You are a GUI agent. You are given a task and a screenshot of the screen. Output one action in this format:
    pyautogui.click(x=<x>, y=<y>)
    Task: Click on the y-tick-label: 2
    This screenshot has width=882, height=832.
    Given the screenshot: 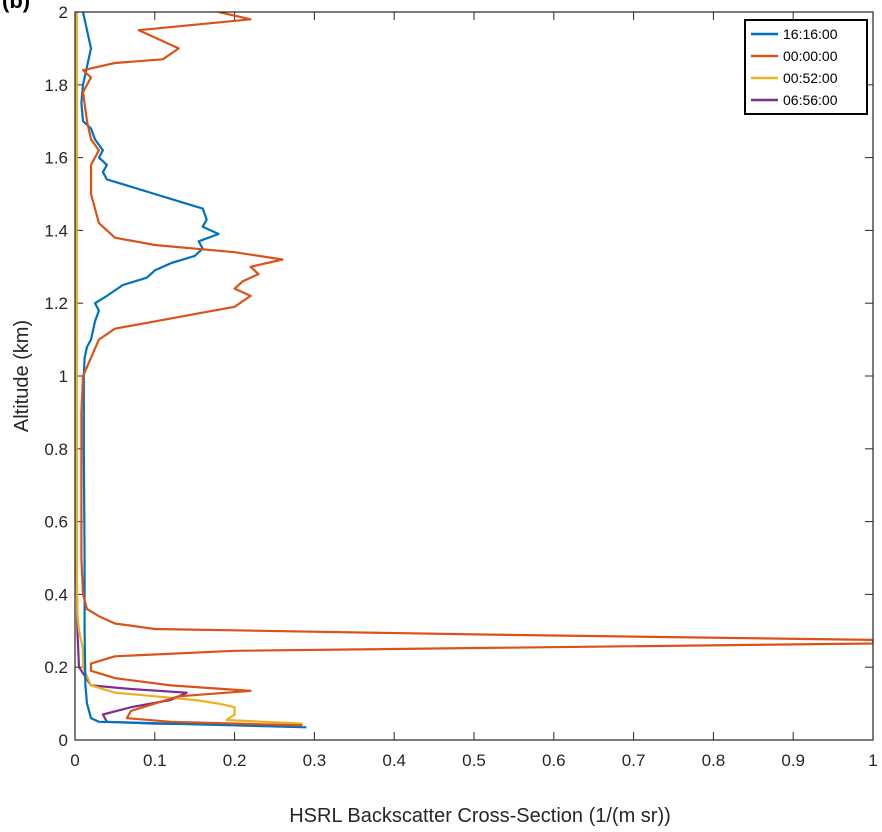 What is the action you would take?
    pyautogui.click(x=63, y=12)
    